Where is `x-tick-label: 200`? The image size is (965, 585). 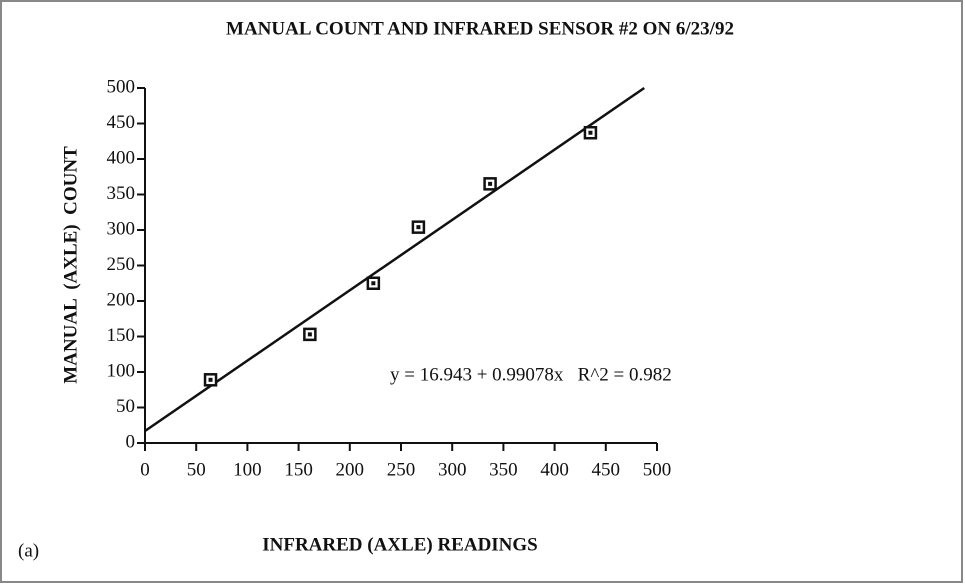
x-tick-label: 200 is located at coordinates (350, 469).